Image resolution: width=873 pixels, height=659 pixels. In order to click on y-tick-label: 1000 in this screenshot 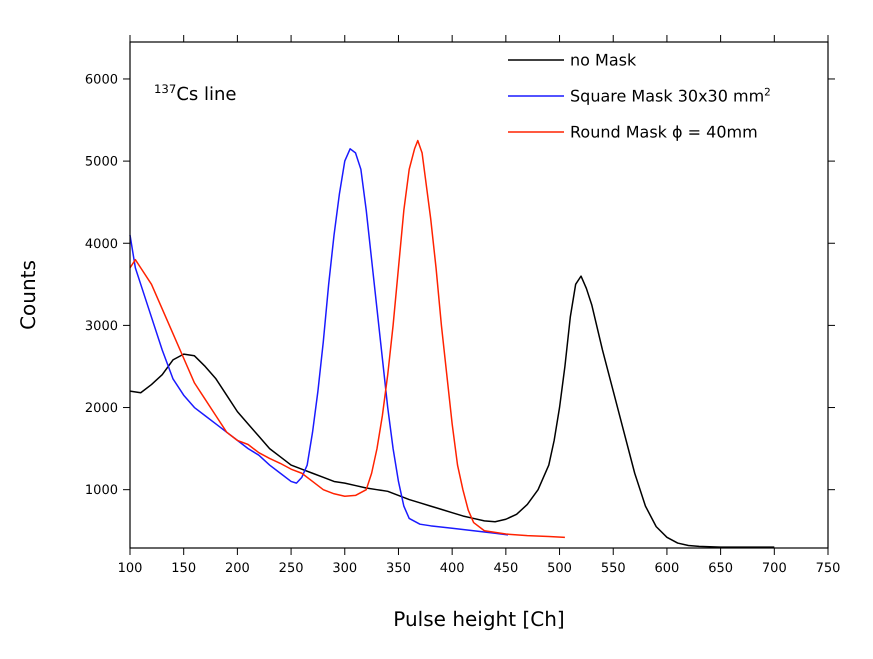, I will do `click(101, 490)`.